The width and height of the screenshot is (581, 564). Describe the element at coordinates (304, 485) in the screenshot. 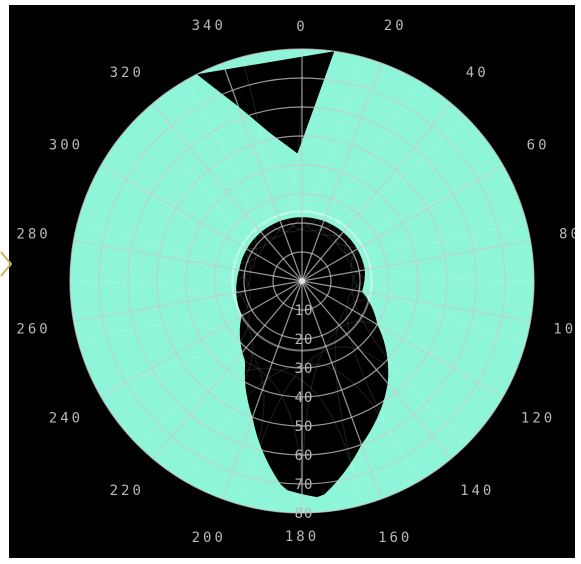

I see `radial-tick-label: 70` at that location.